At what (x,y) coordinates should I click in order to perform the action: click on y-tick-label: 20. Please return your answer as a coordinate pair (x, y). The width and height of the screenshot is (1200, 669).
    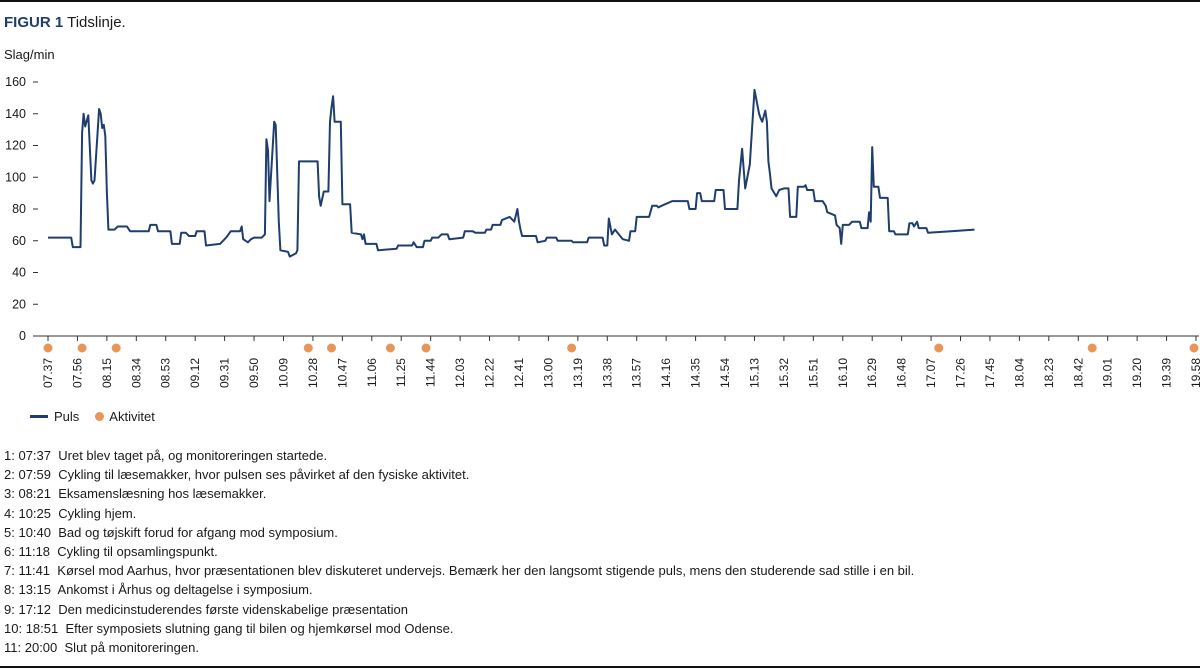
    Looking at the image, I should click on (19, 304).